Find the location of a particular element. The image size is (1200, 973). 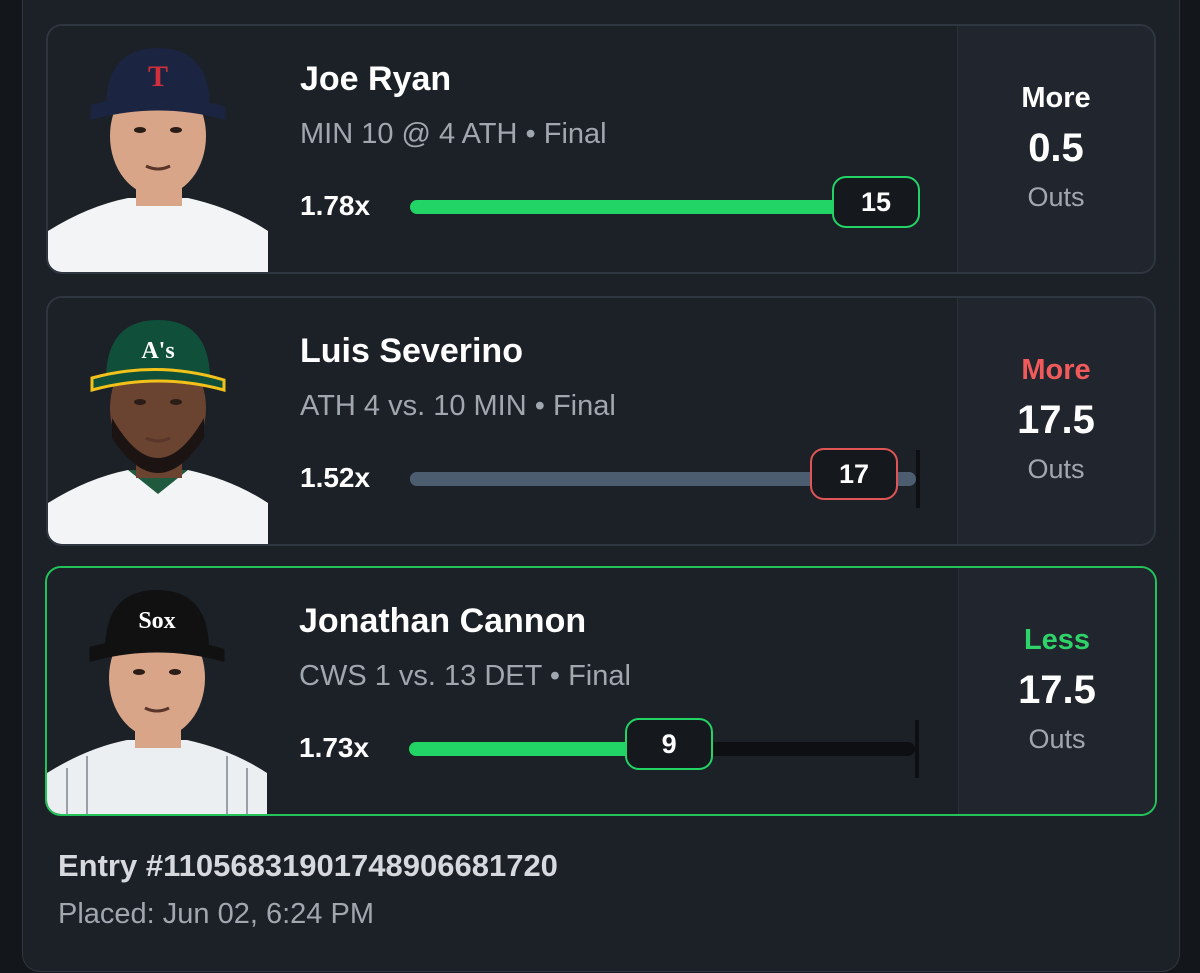

player-photo: Sox is located at coordinates (157, 691).